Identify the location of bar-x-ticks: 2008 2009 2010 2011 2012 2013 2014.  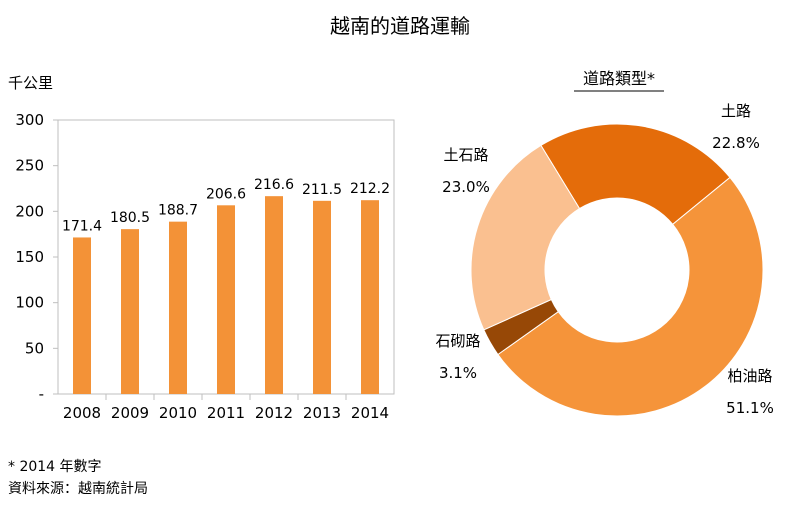
(226, 408).